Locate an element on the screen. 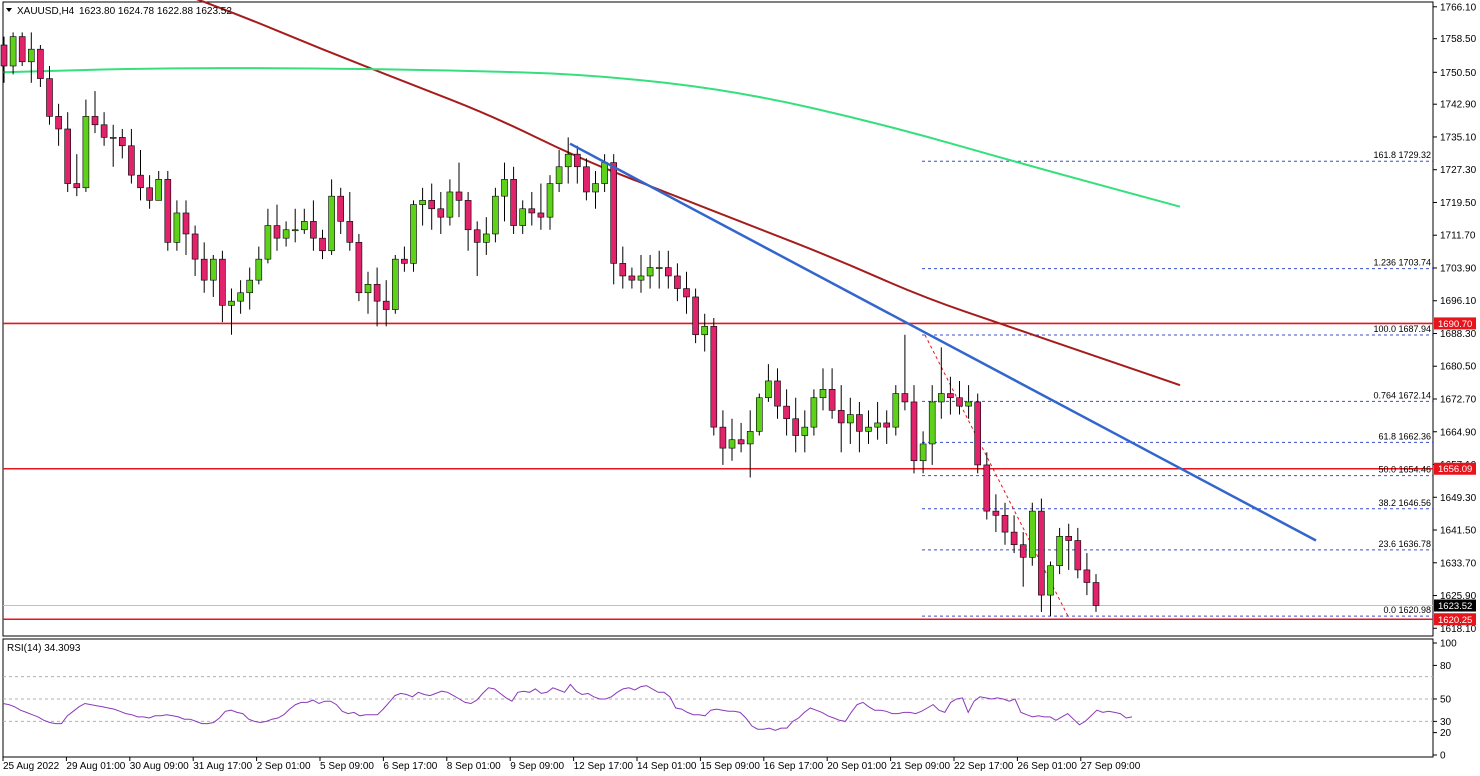 This screenshot has width=1480, height=776. time-tick-label: 2 Sep 01:00 is located at coordinates (284, 766).